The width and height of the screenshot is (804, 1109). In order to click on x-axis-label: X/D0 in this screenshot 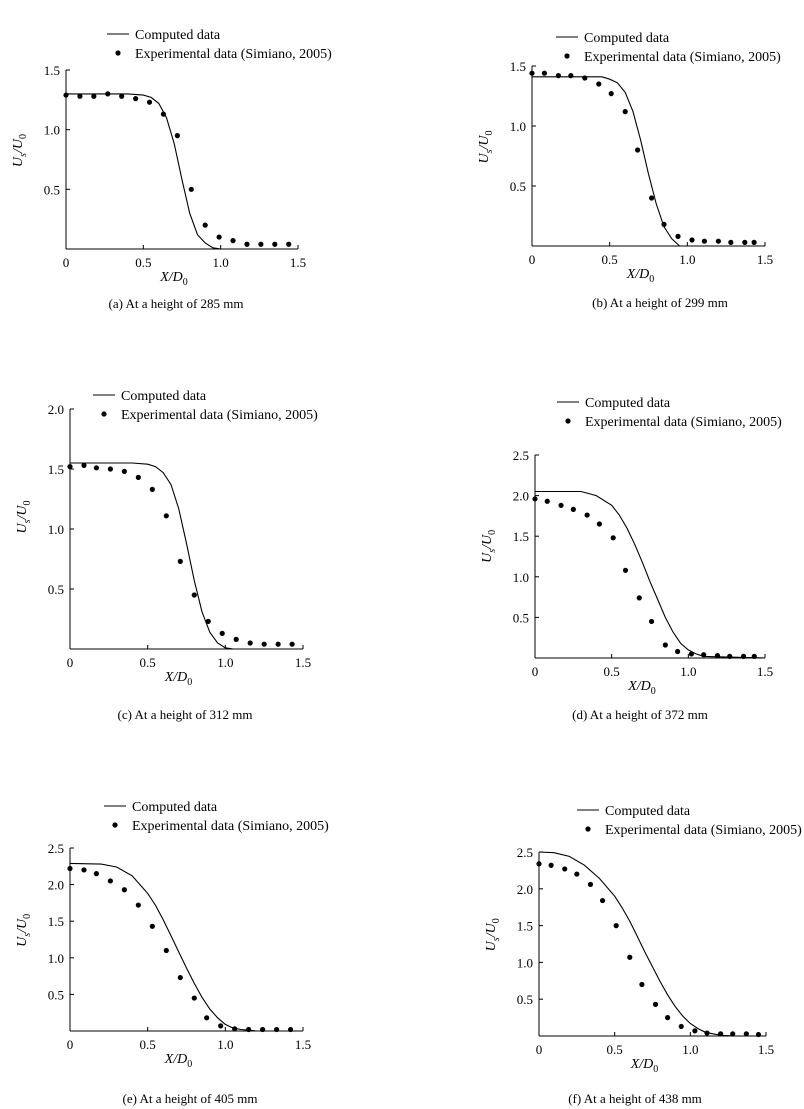, I will do `click(173, 279)`.